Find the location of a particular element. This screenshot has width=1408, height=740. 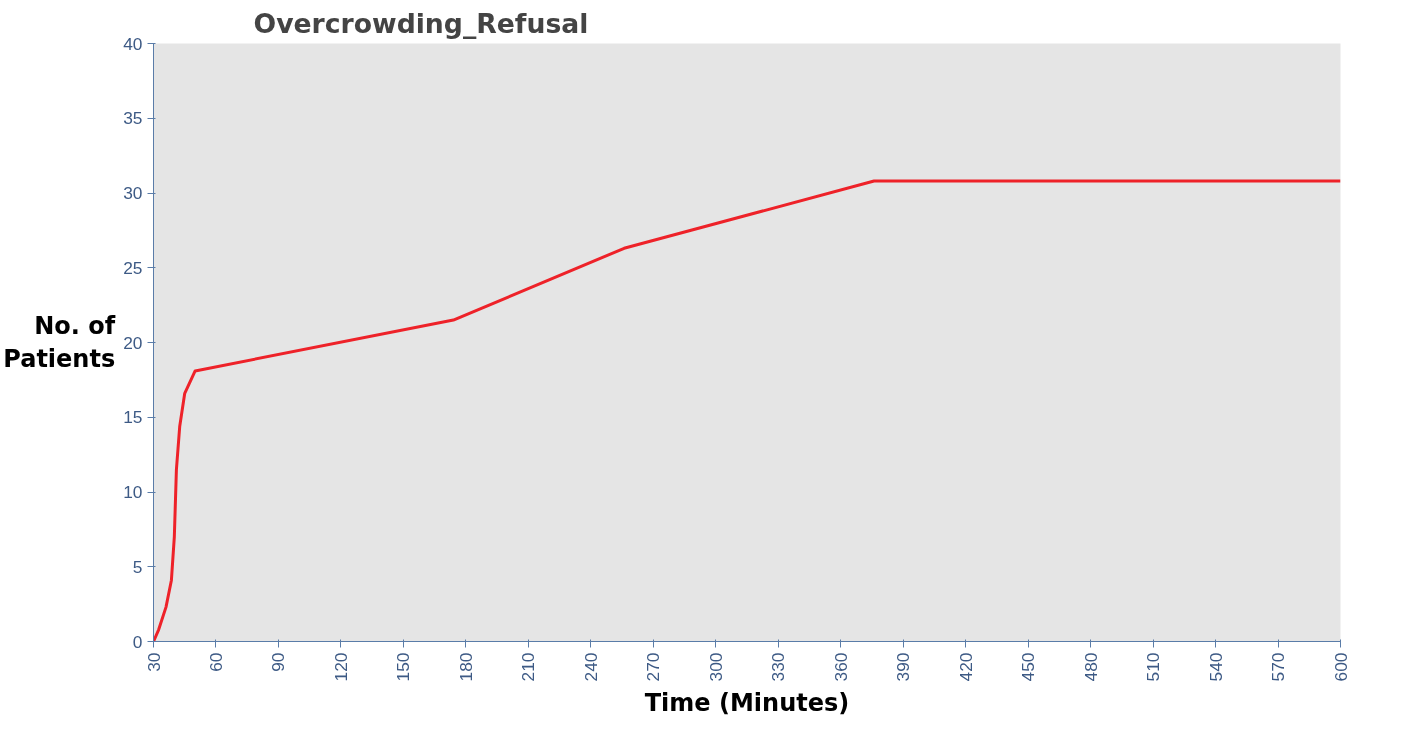

x-axis-title: Time (Minutes) is located at coordinates (747, 703).